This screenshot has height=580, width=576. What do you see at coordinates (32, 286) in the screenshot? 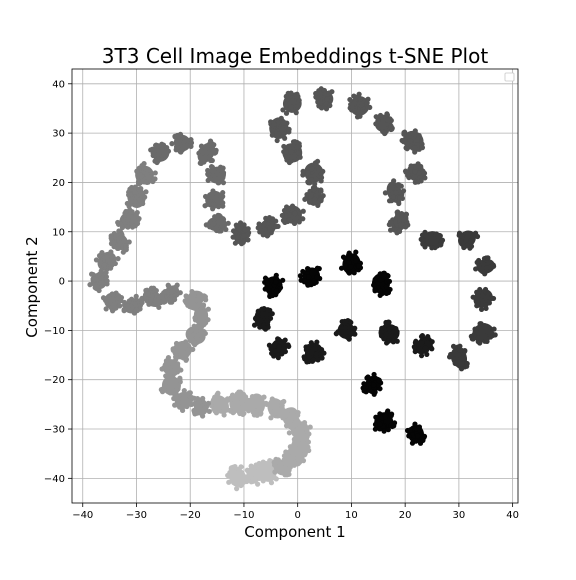
I see `y-axis-label: Component 2` at bounding box center [32, 286].